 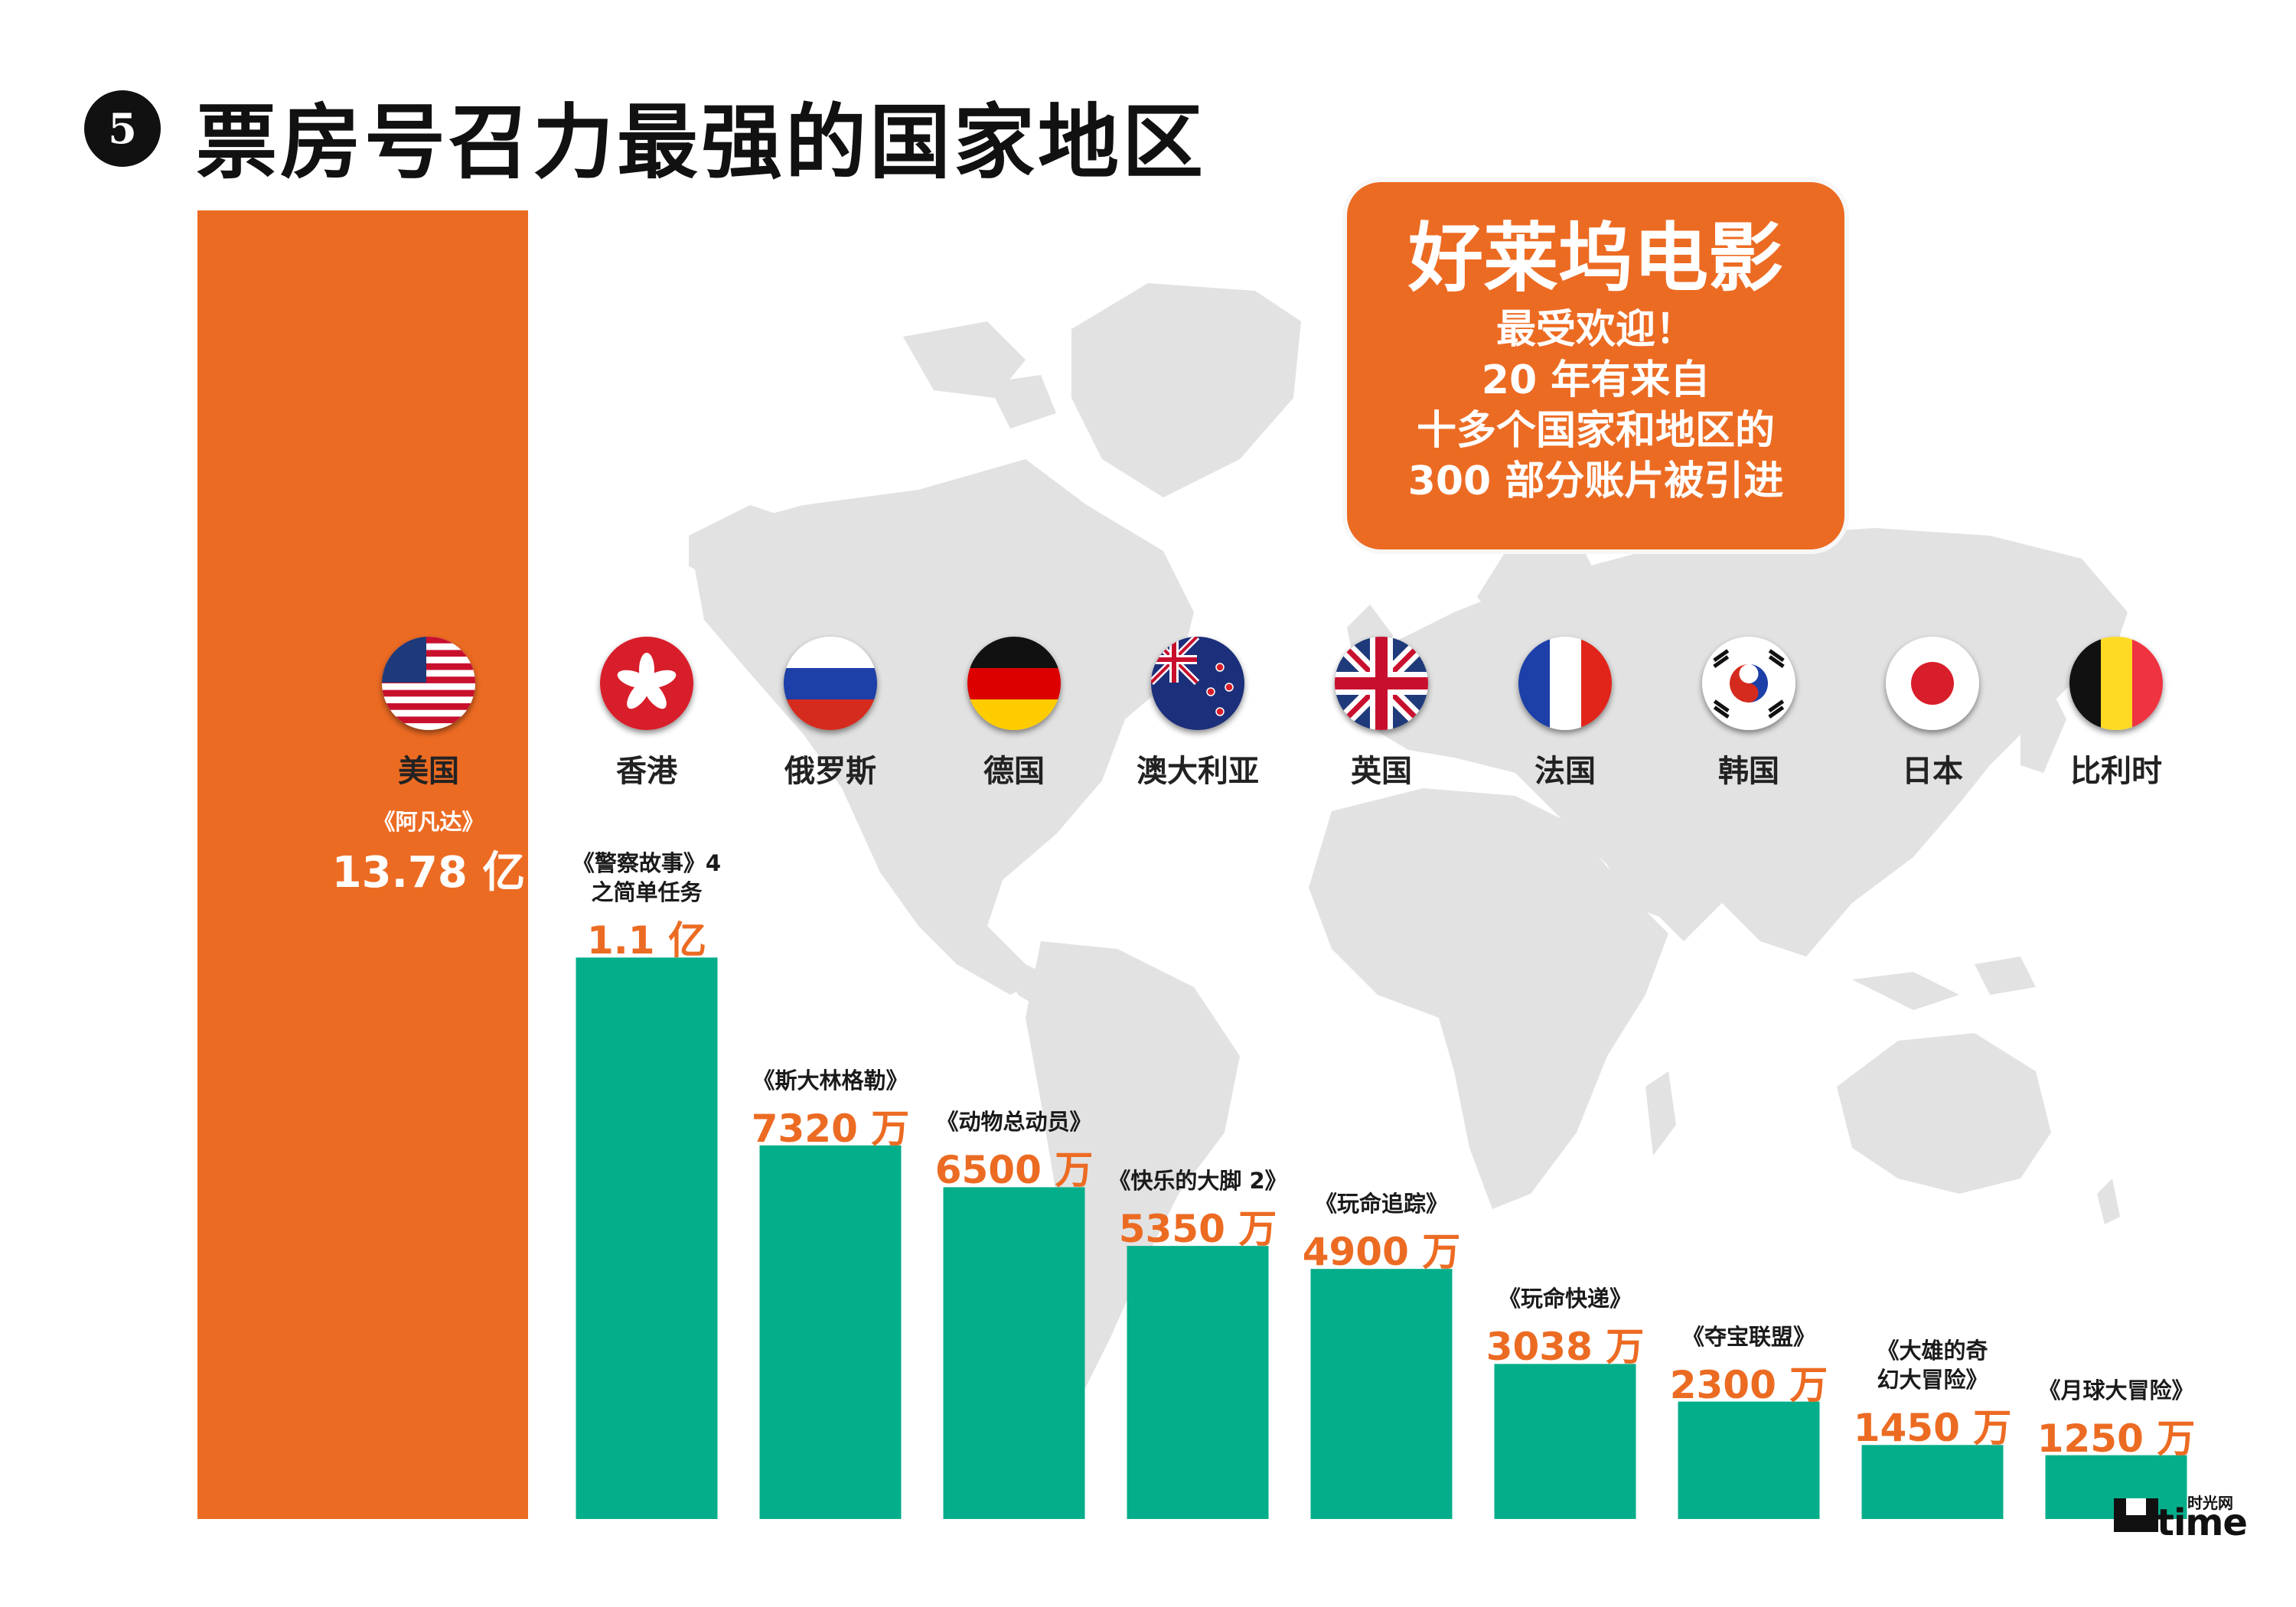 I want to click on country-label: 韩国, so click(x=1748, y=772).